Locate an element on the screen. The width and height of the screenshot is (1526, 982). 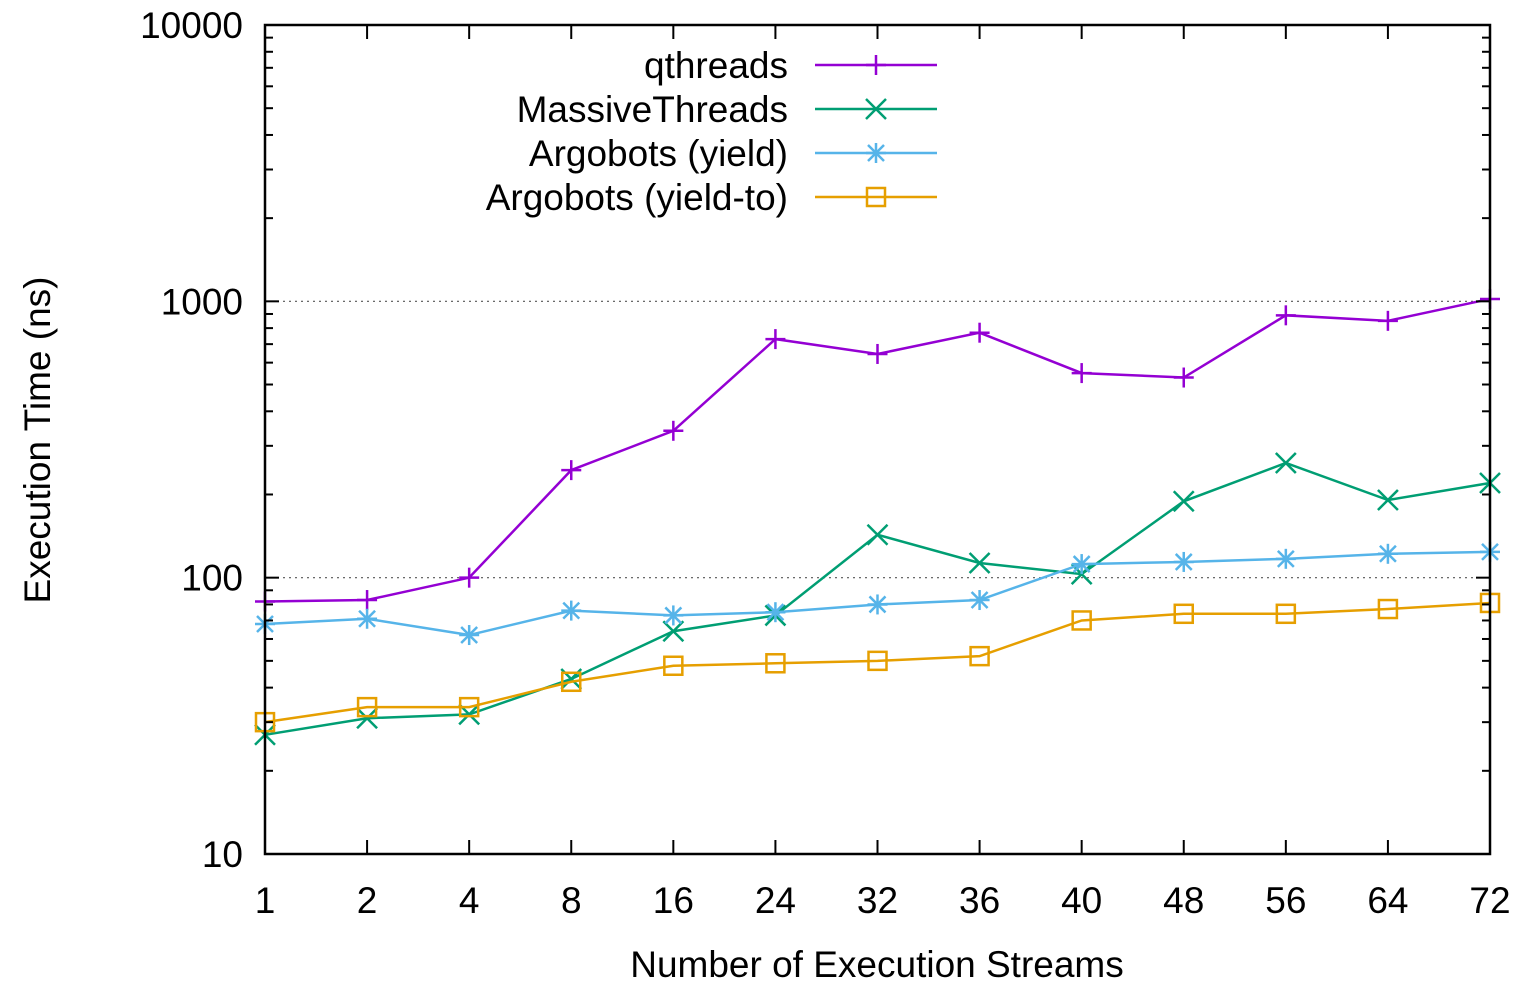
y-tick-label: 1000 is located at coordinates (202, 301).